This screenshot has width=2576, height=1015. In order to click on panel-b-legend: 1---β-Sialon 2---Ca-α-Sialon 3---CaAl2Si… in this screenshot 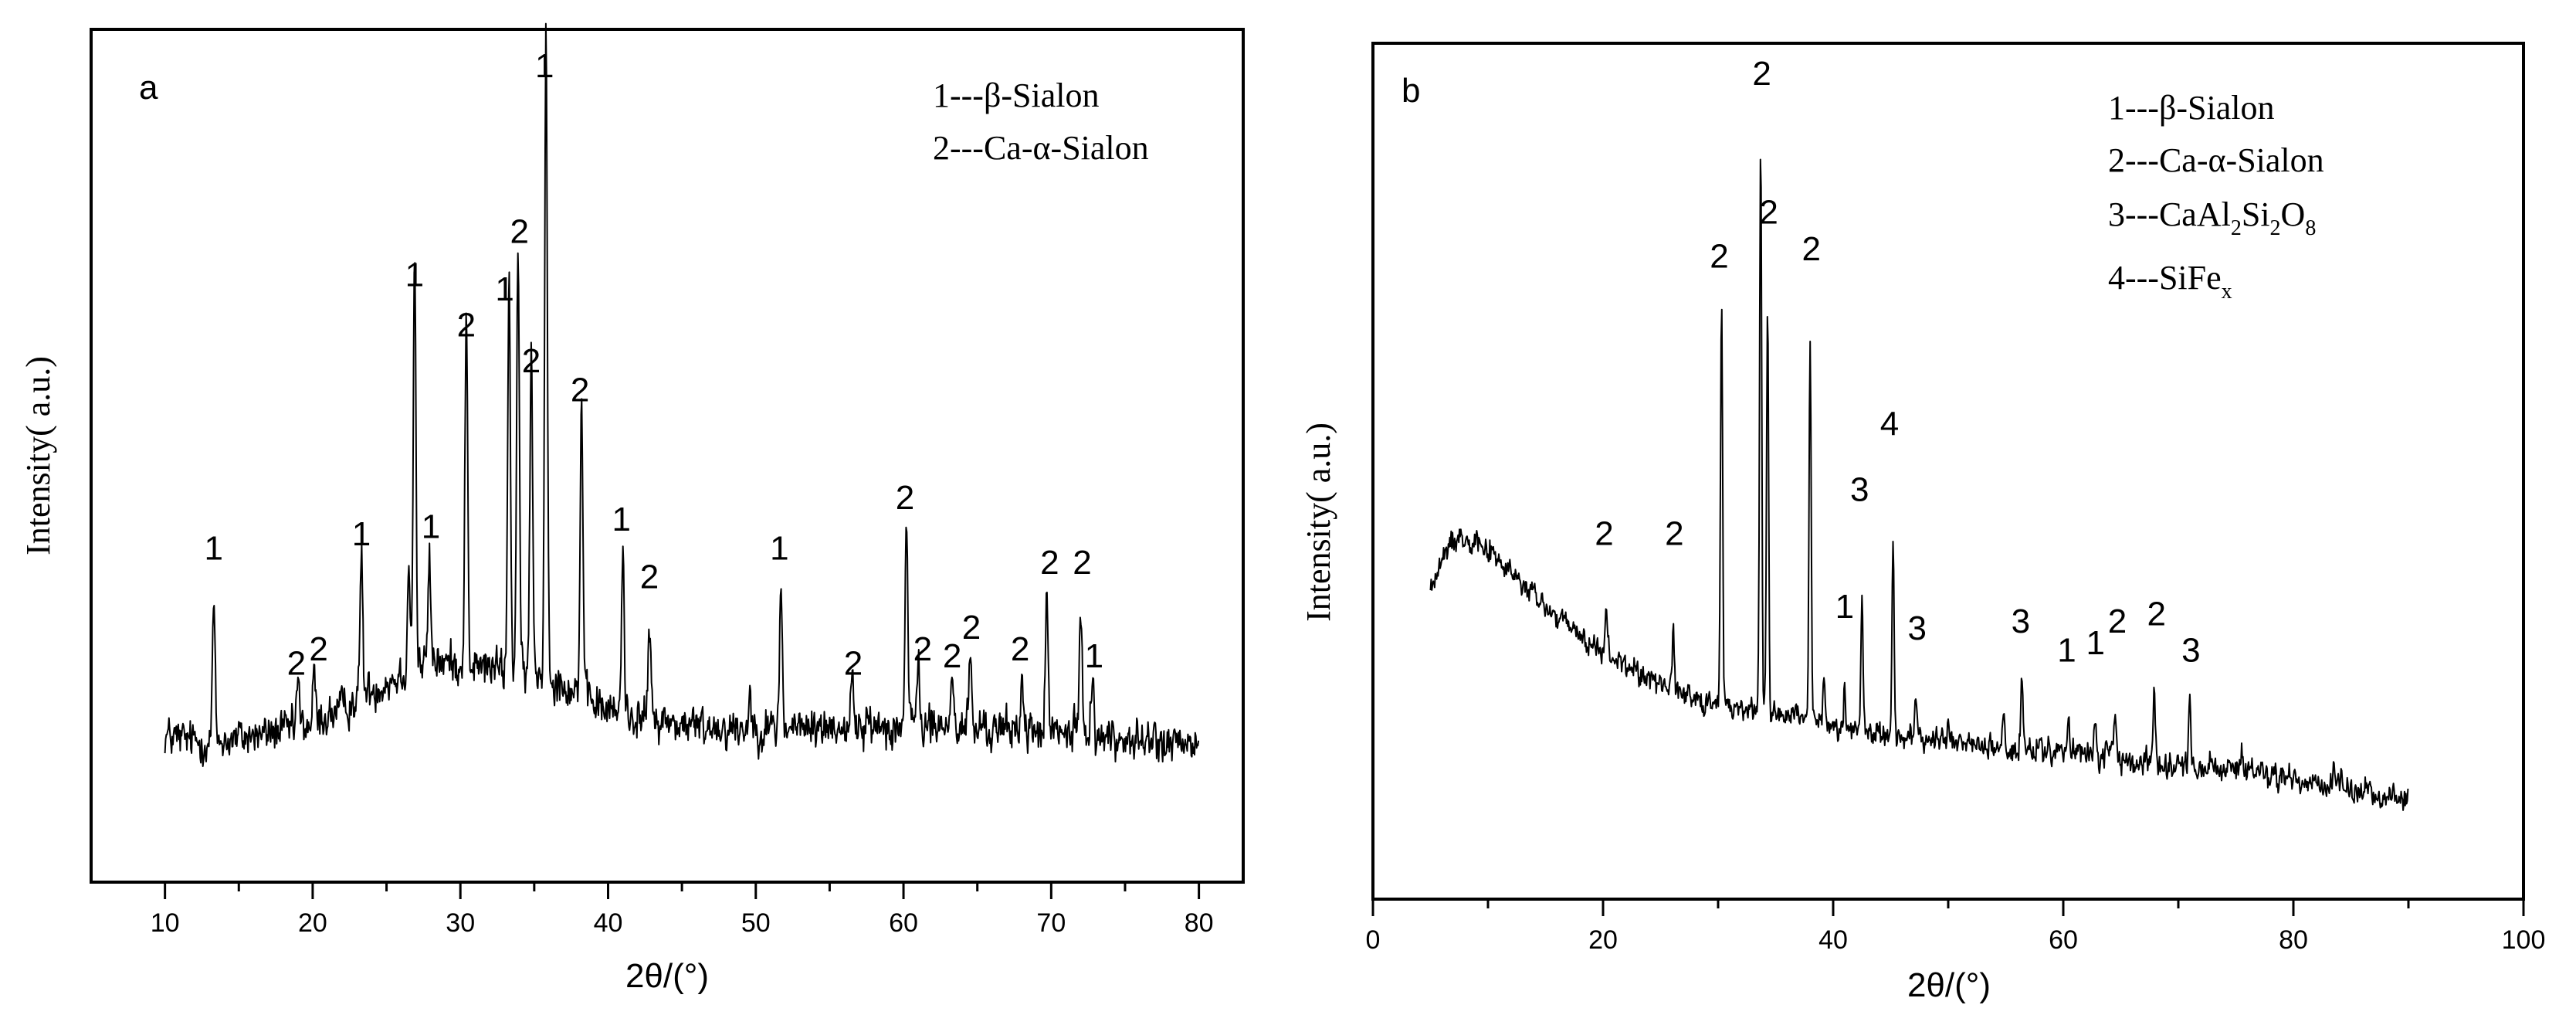, I will do `click(2216, 196)`.